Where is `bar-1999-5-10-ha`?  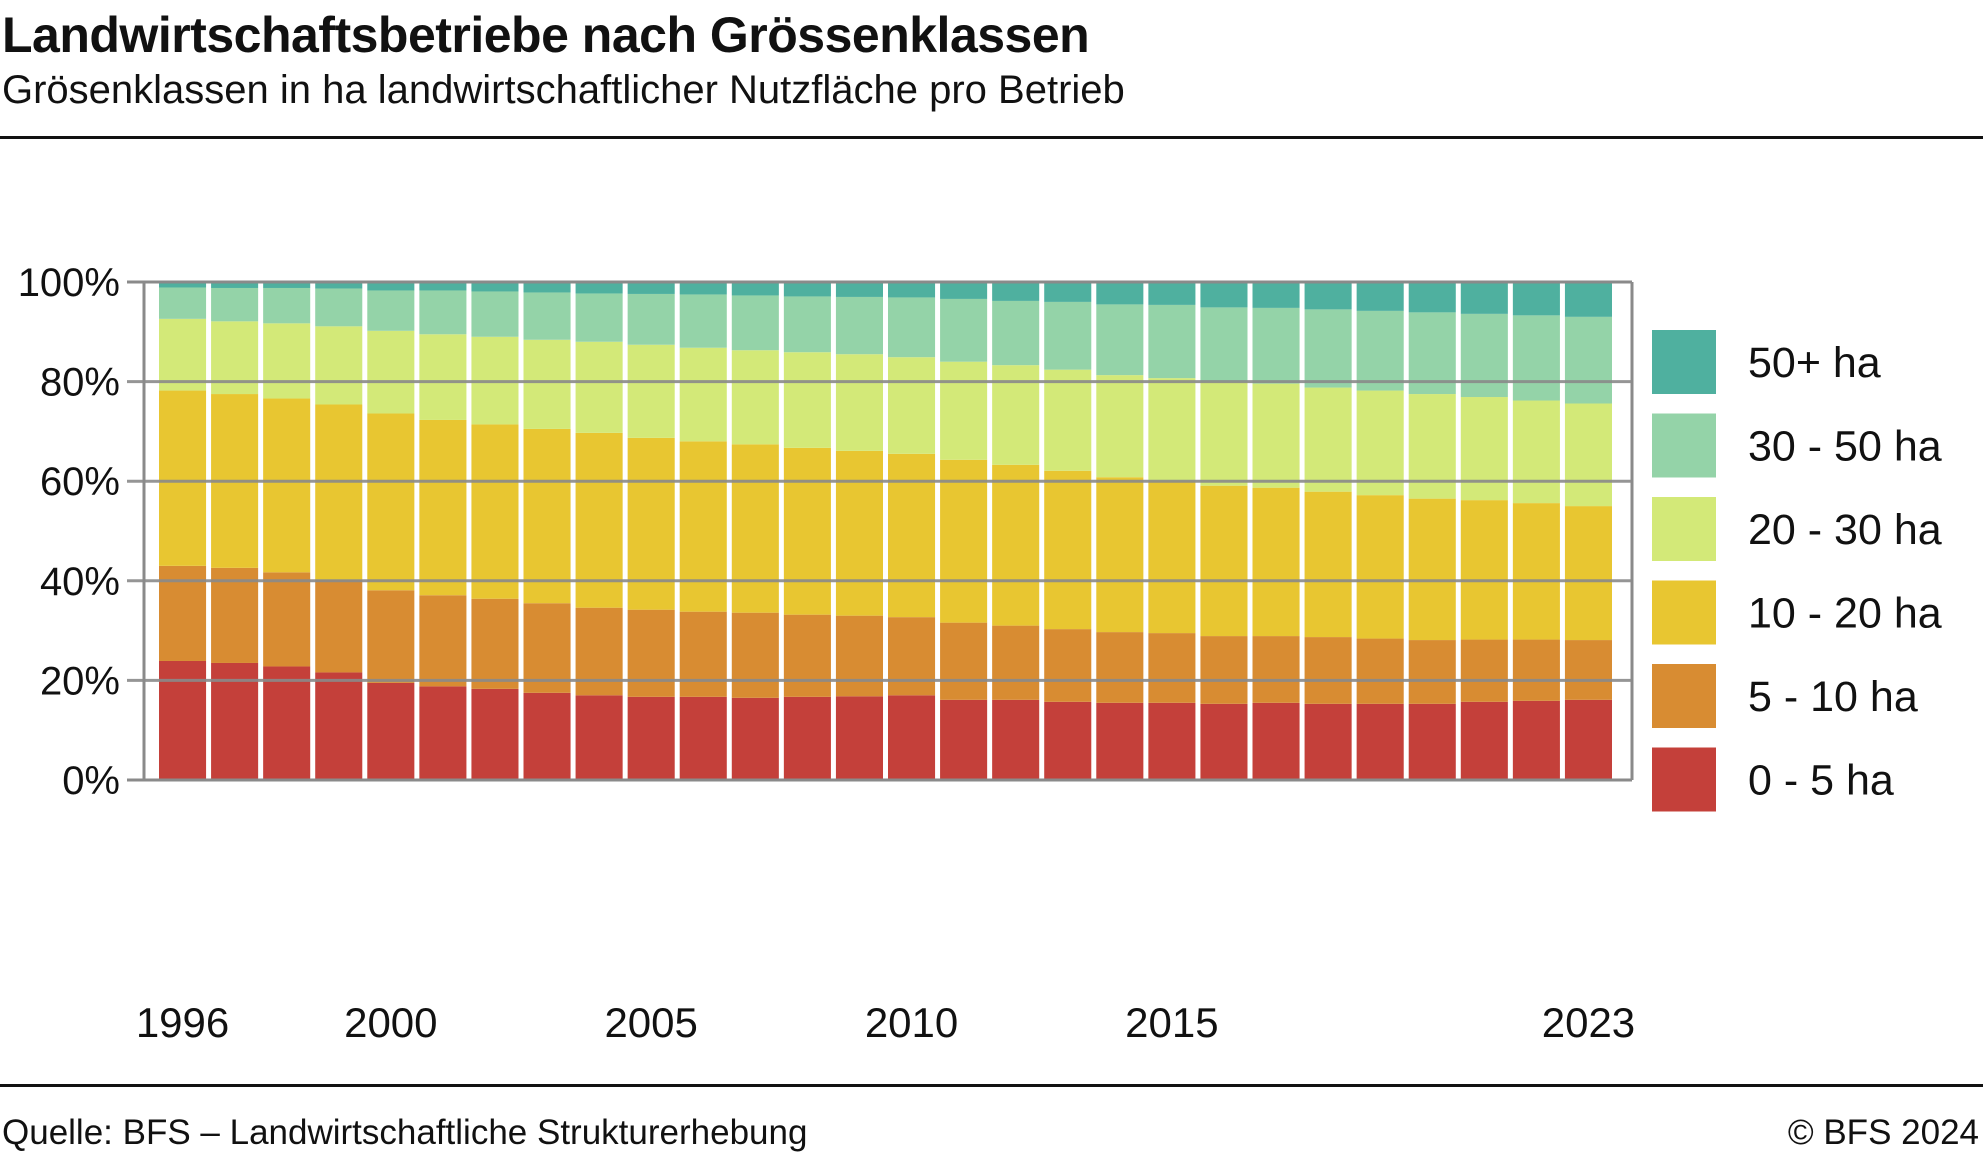 bar-1999-5-10-ha is located at coordinates (339, 626).